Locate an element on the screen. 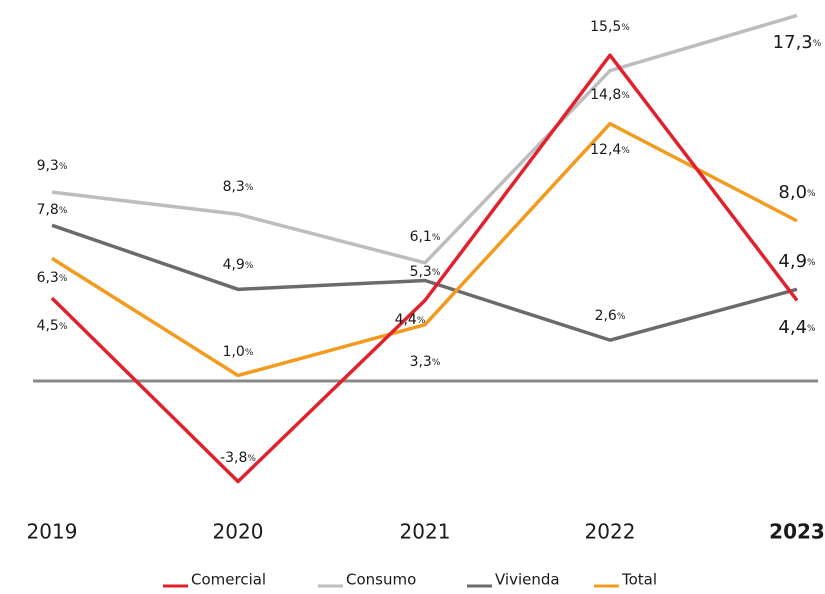 The width and height of the screenshot is (825, 594). legend-label: Vivienda is located at coordinates (527, 580).